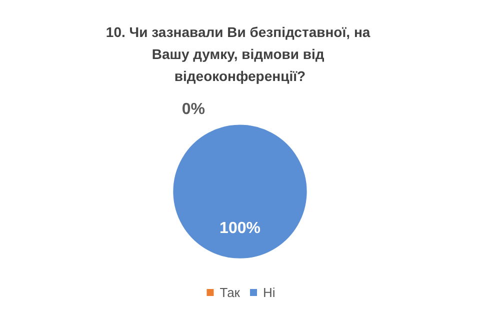  Describe the element at coordinates (240, 54) in the screenshot. I see `chart-title: 10. Чи зазнавали Ви безпідставної, на Вашу думку, відмови від відеоконференції?` at that location.